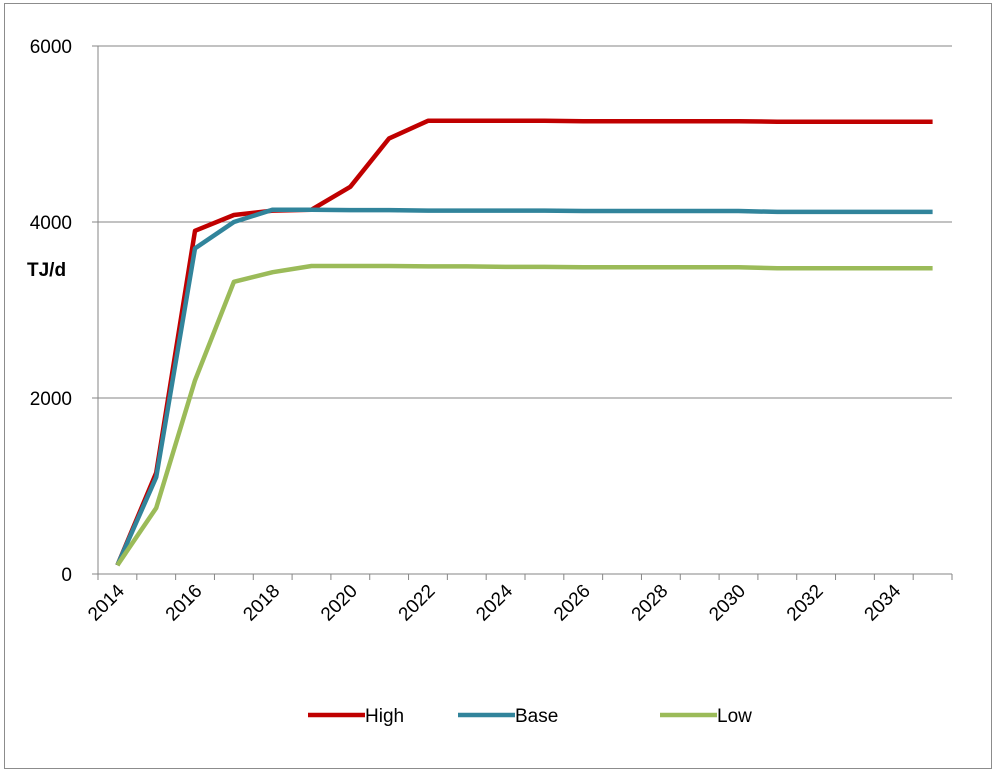 The height and width of the screenshot is (772, 996). I want to click on x-tick-label: 2030, so click(727, 603).